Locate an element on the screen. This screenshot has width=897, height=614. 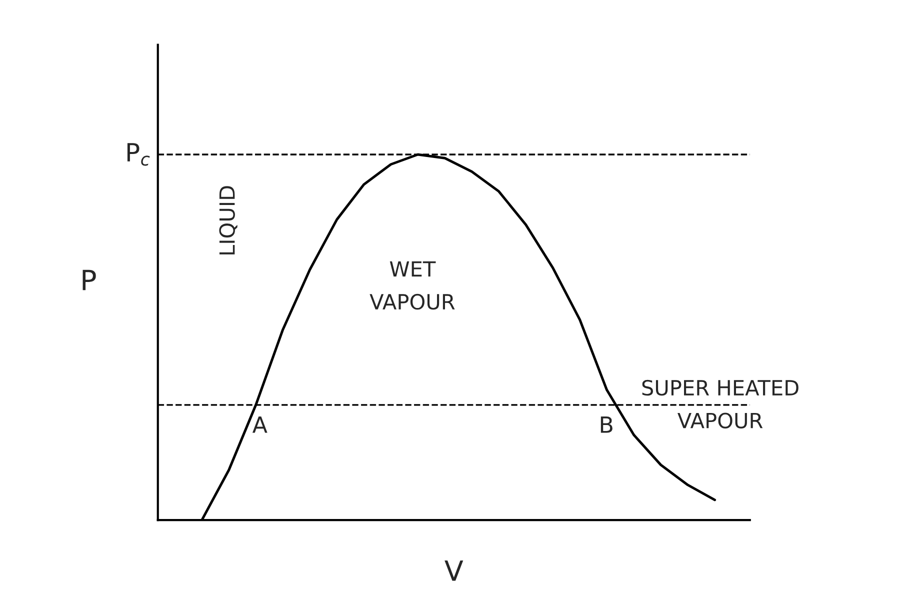
annotation: LIQUID is located at coordinates (228, 220).